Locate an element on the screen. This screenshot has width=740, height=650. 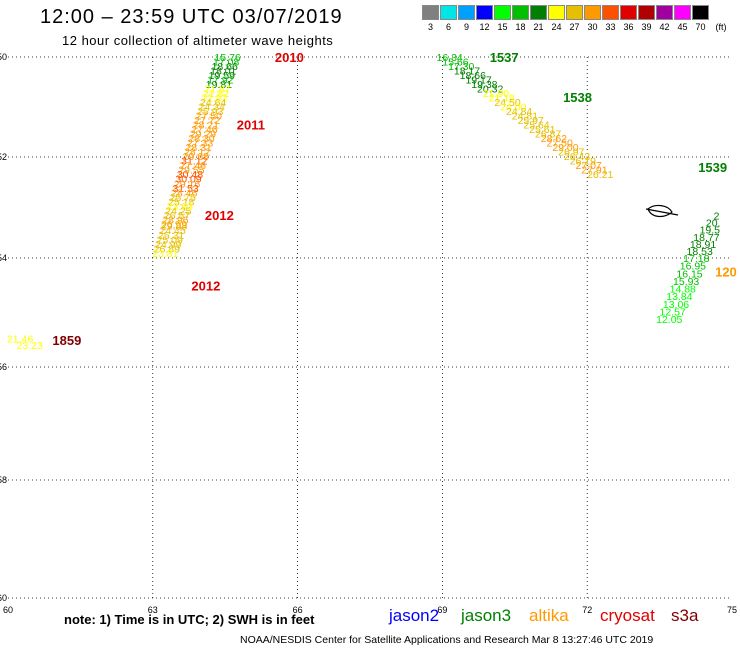
wave-height-value: 24.34 is located at coordinates (212, 108).